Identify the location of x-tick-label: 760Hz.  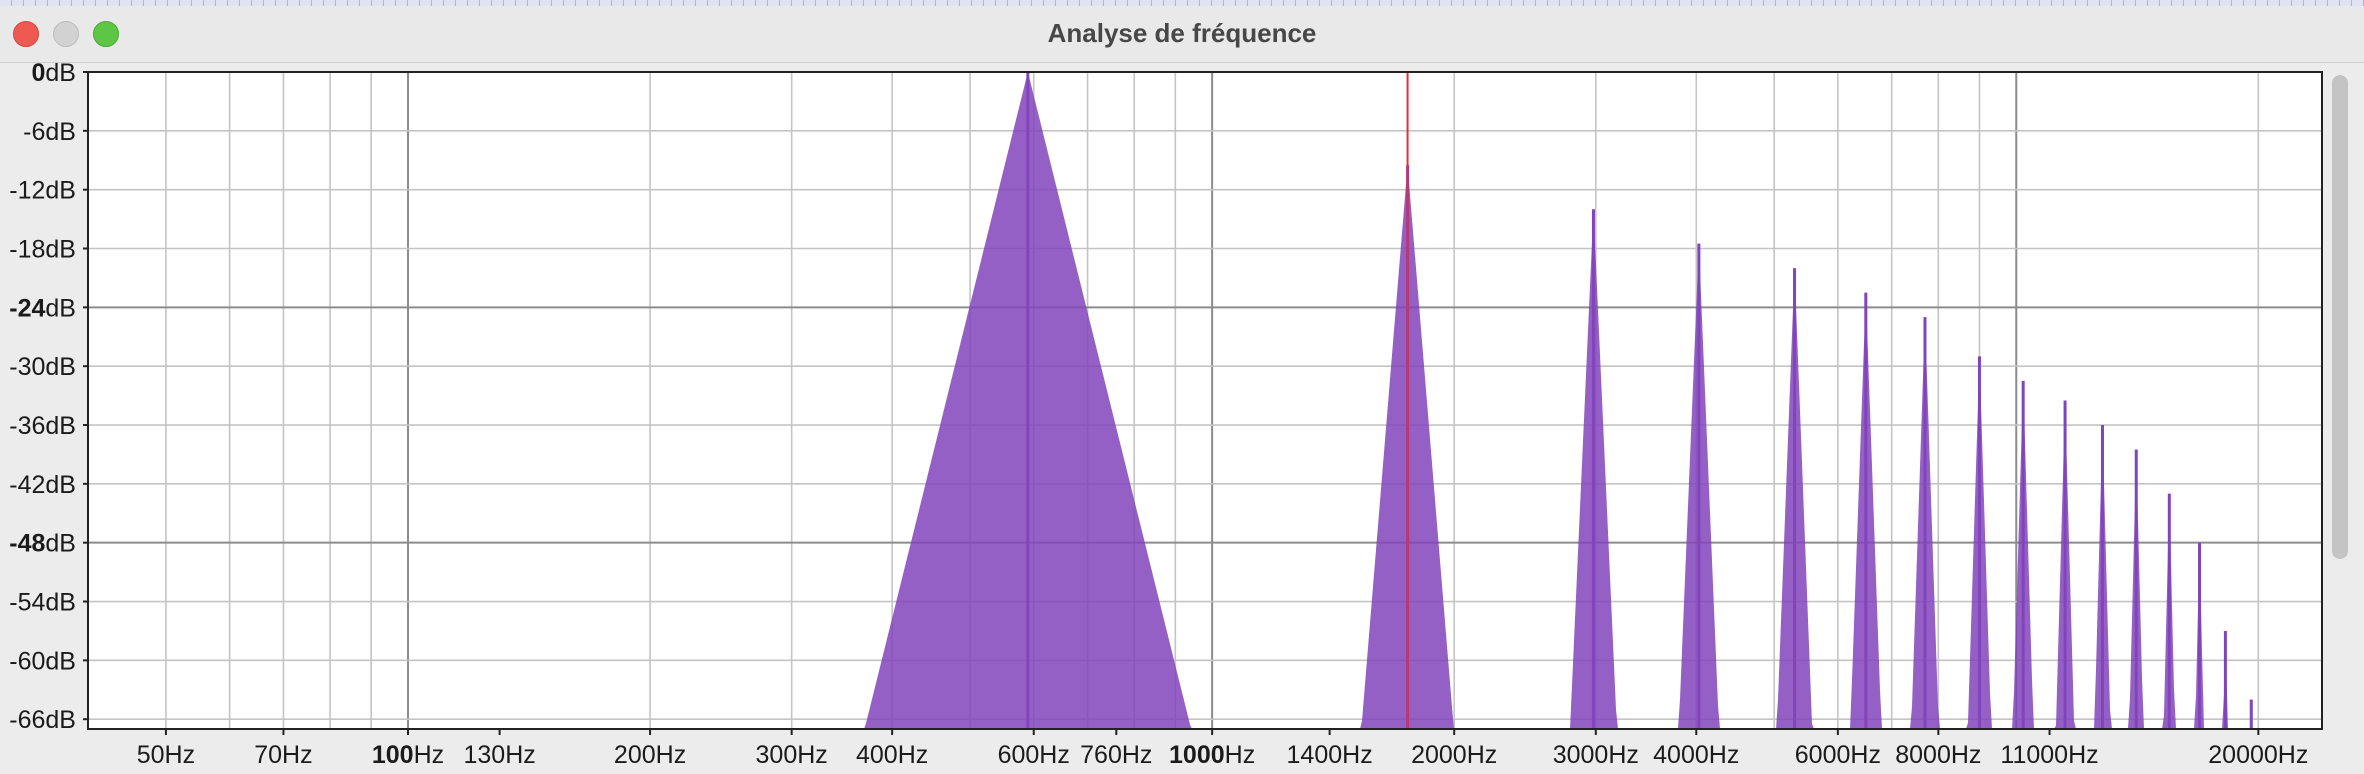
(1116, 755).